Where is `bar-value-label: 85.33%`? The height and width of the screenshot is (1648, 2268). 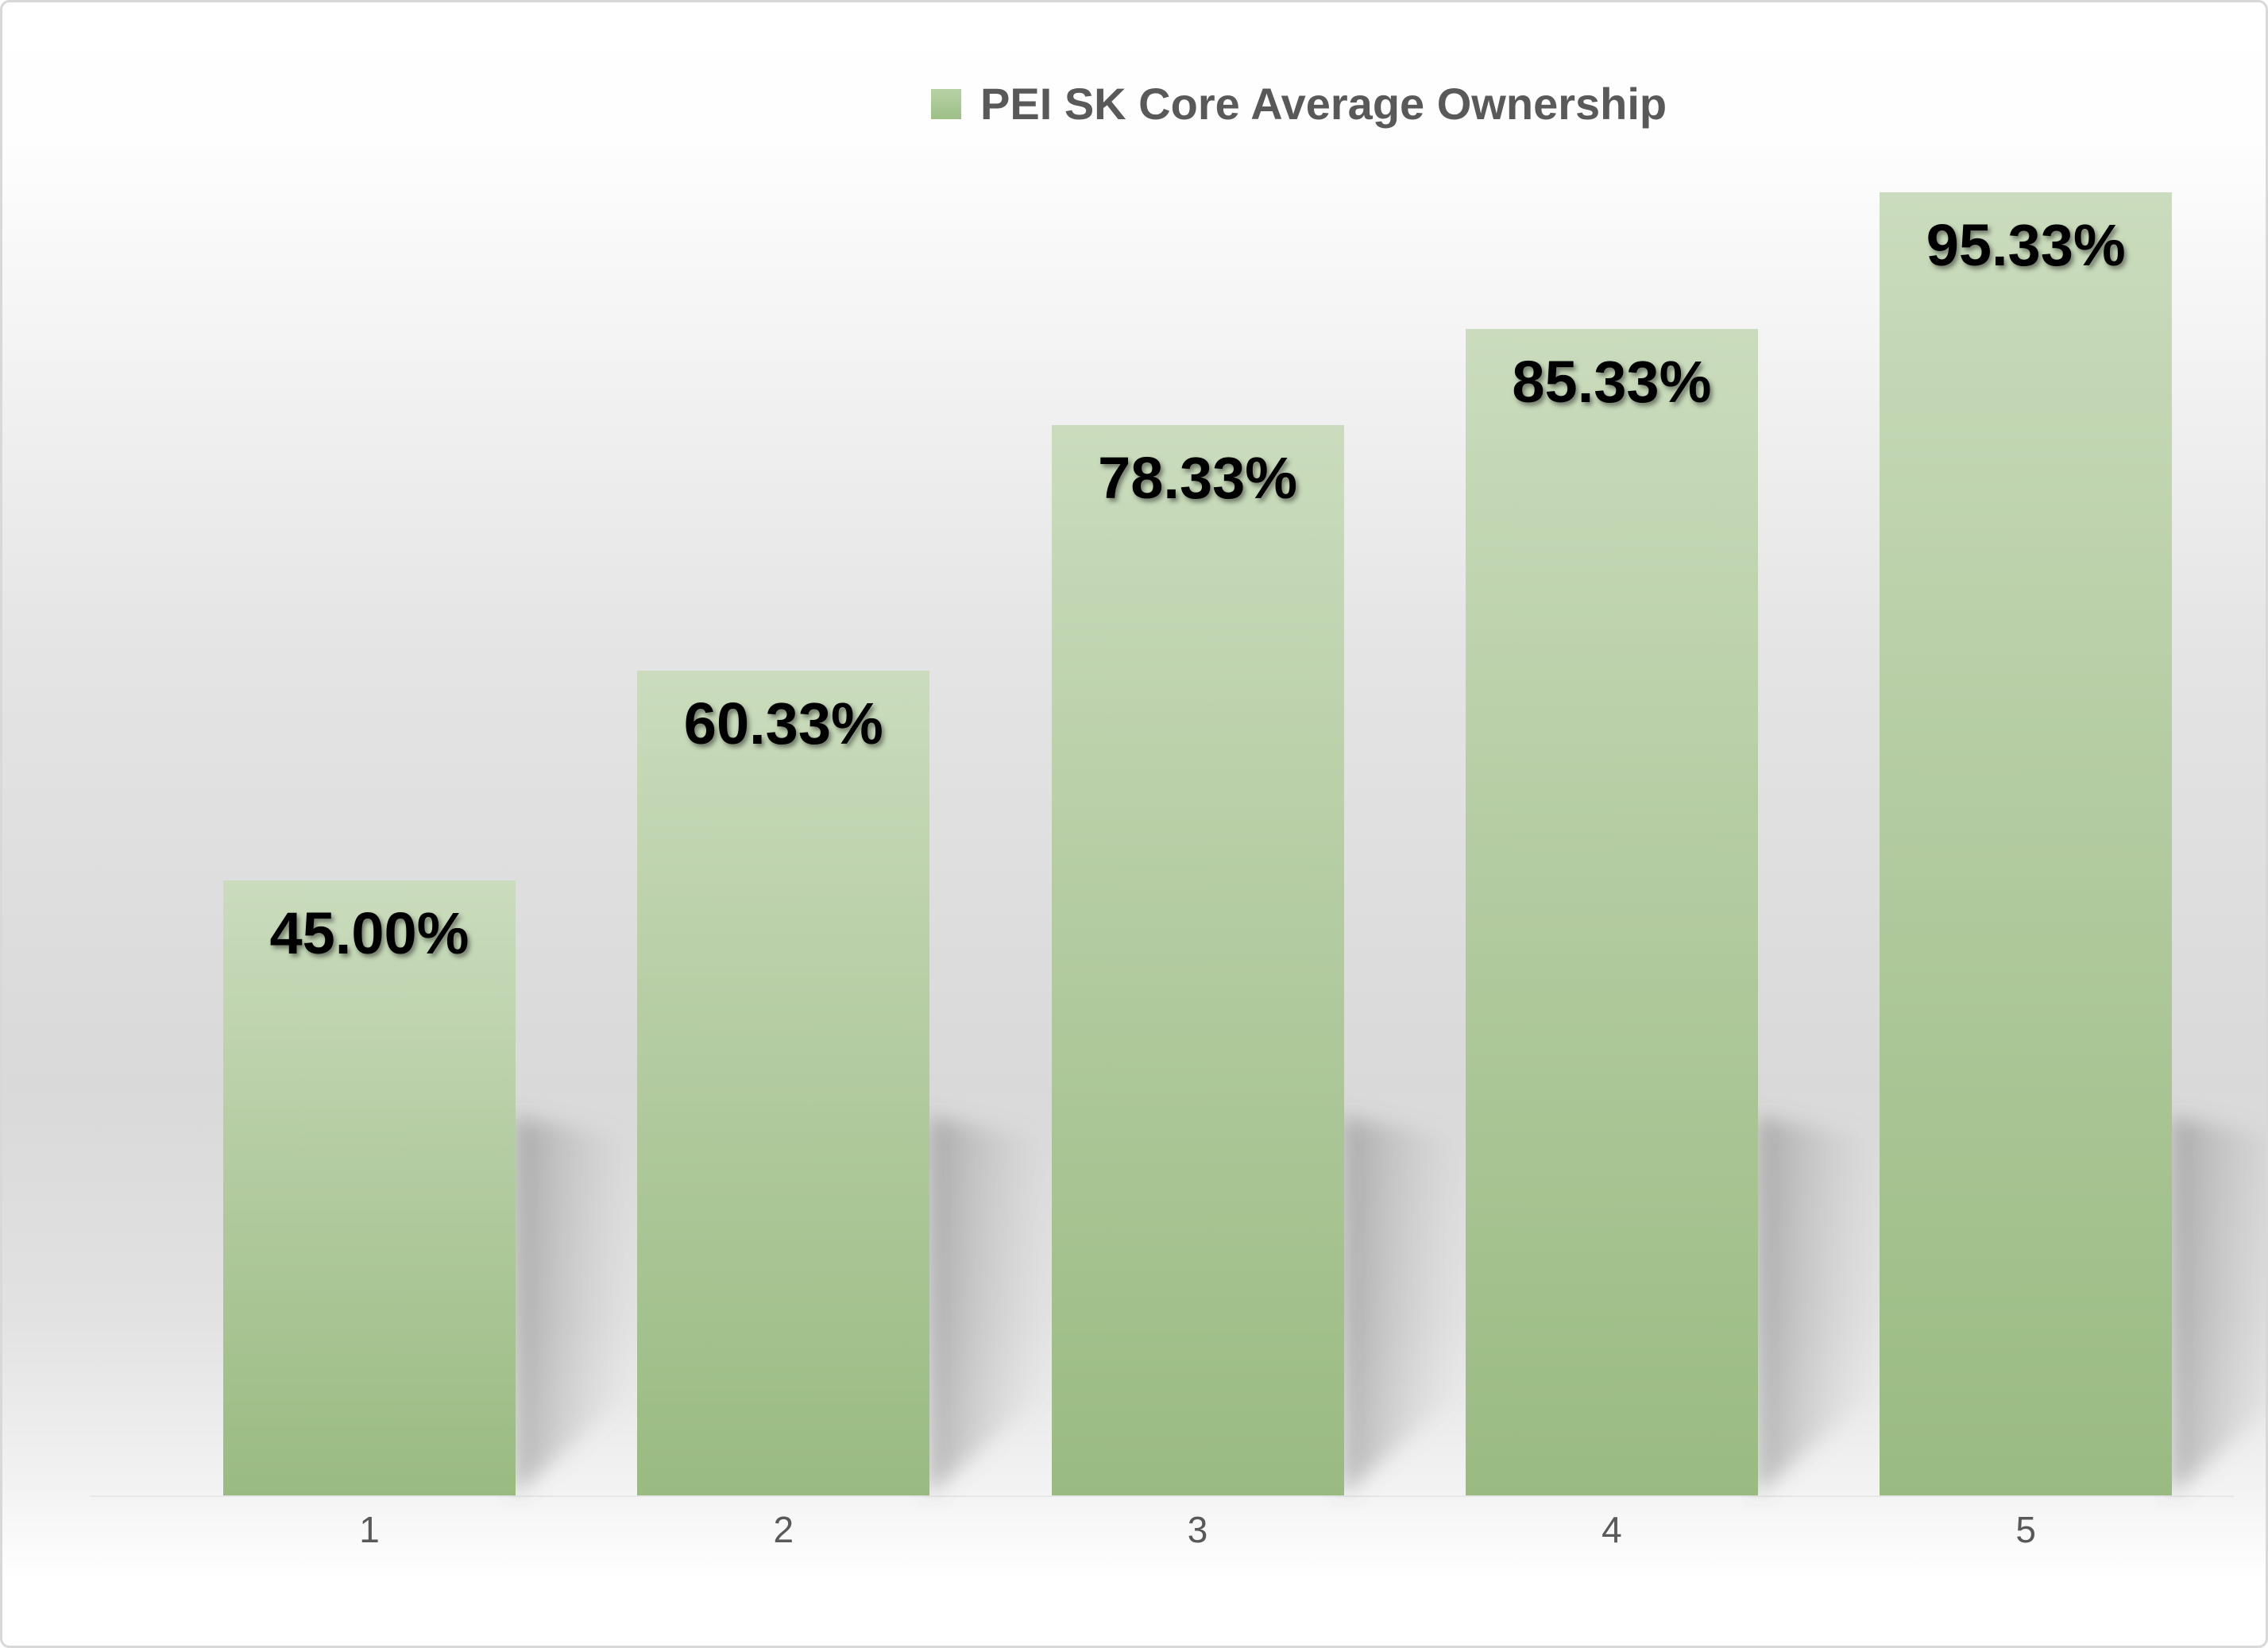
bar-value-label: 85.33% is located at coordinates (1612, 382).